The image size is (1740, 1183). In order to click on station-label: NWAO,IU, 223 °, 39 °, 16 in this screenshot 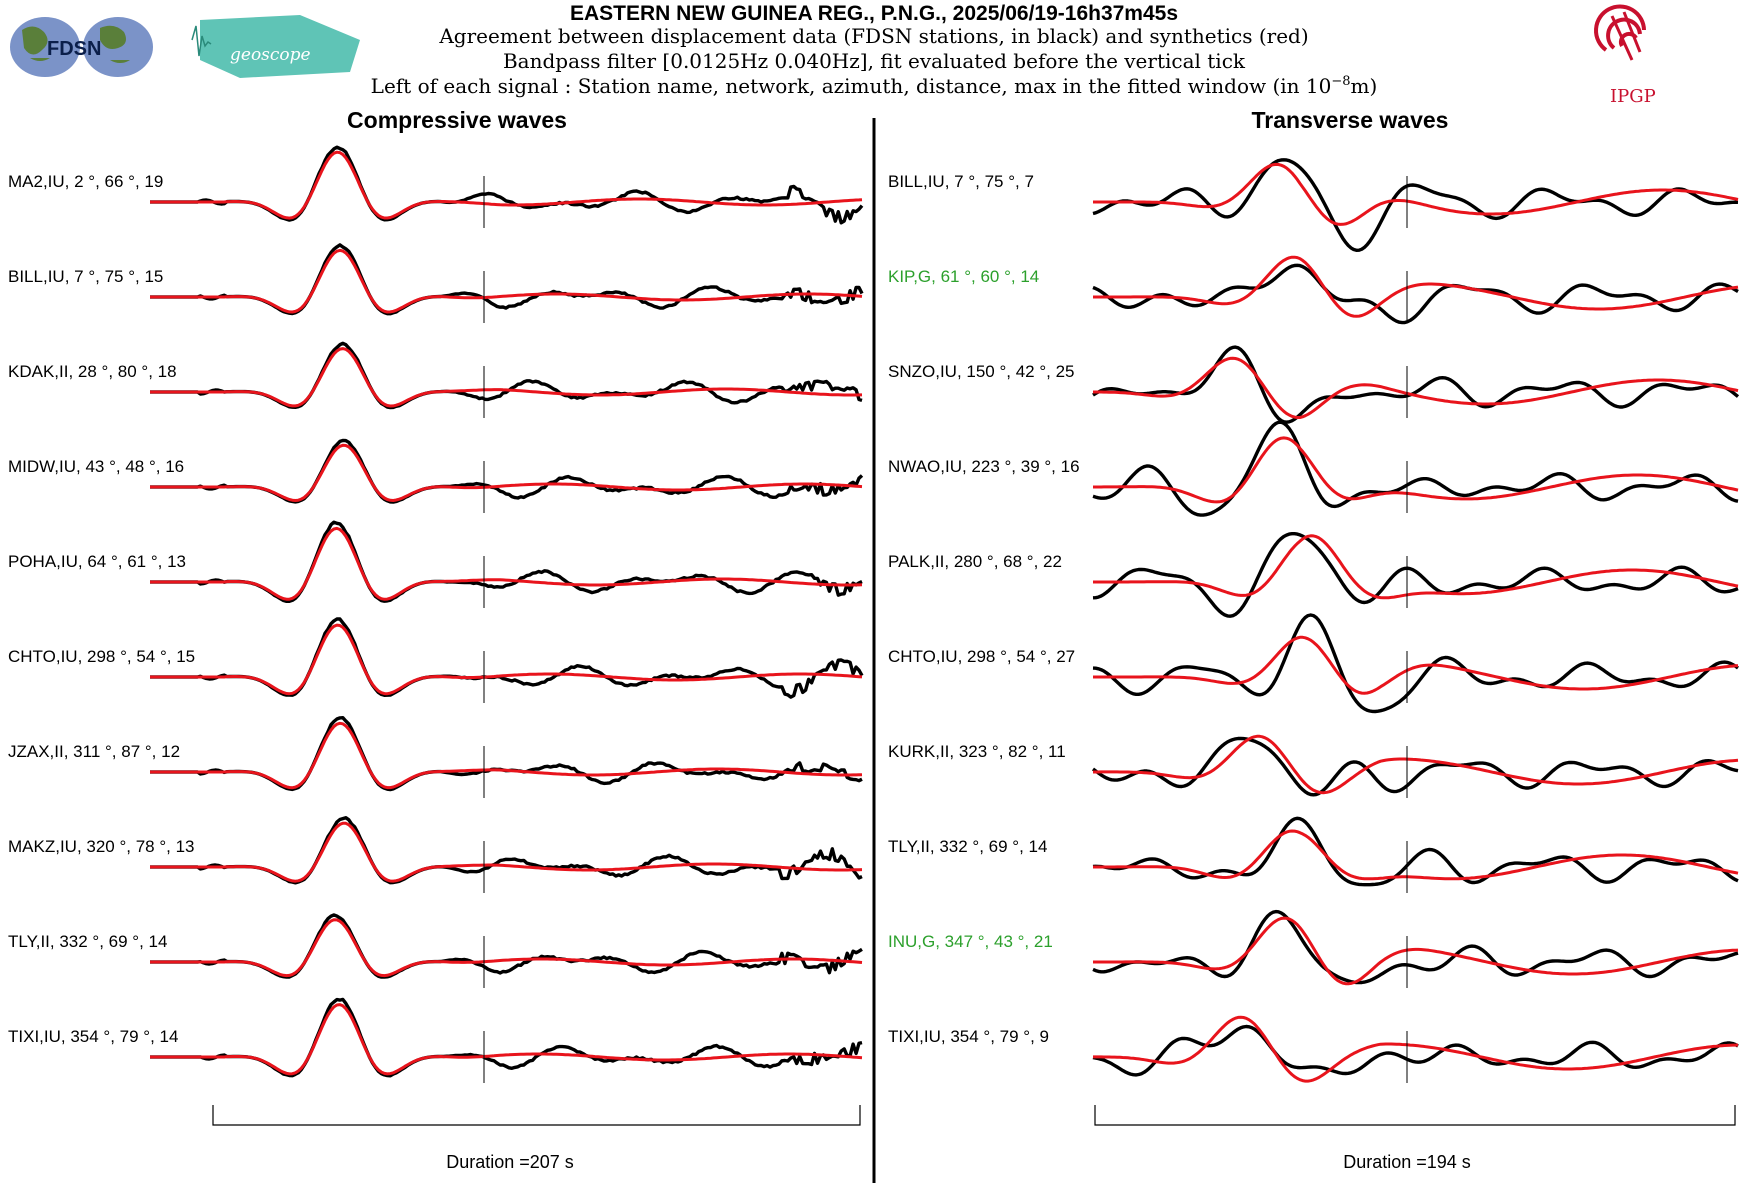, I will do `click(984, 466)`.